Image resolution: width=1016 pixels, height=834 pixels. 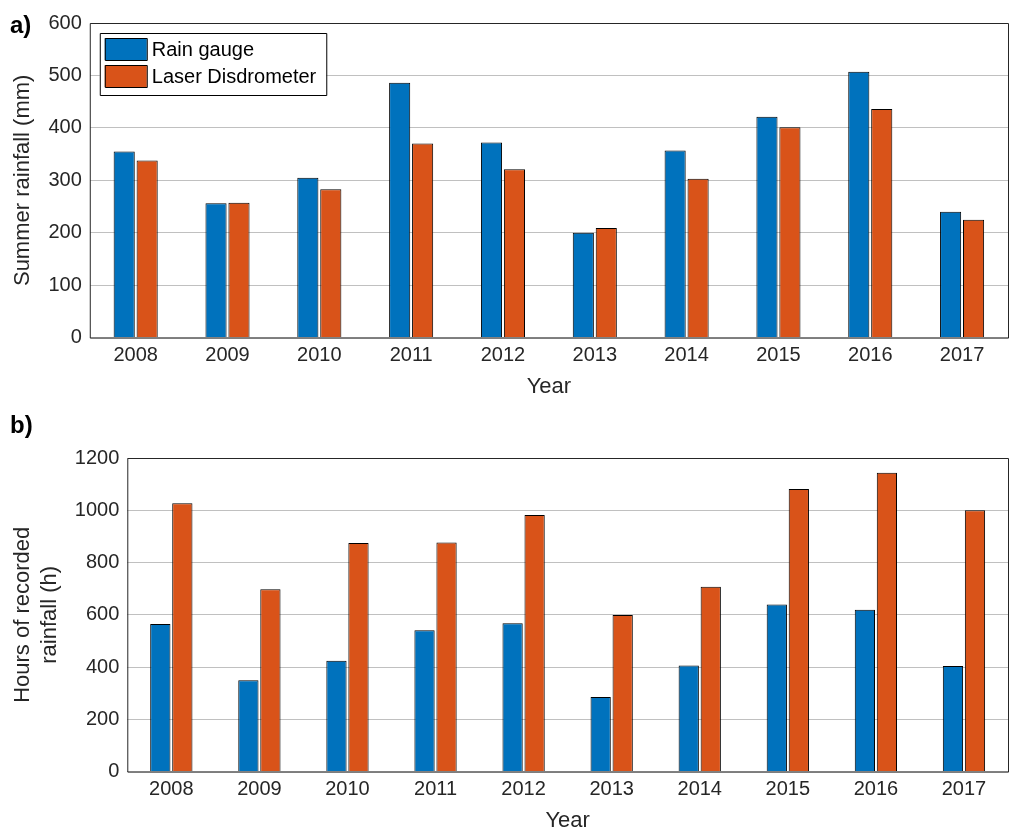 What do you see at coordinates (35, 614) in the screenshot?
I see `y-axis-title: Hours of recorded rainfall (h)` at bounding box center [35, 614].